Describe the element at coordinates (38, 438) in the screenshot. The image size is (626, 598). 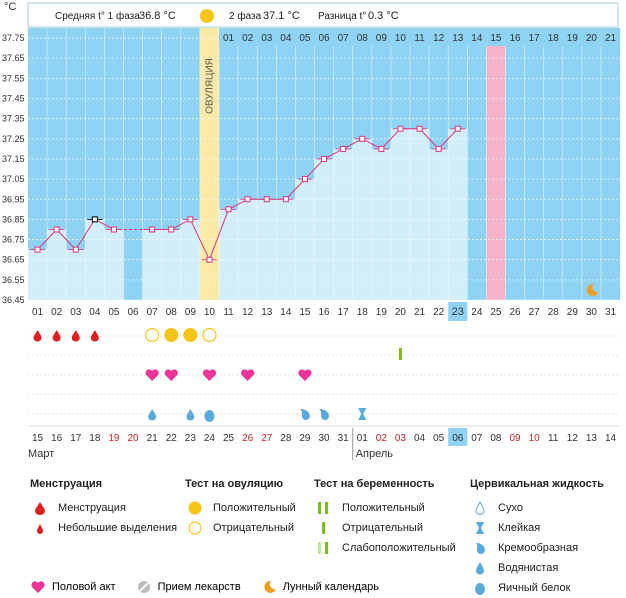
I see `date-label: 15` at that location.